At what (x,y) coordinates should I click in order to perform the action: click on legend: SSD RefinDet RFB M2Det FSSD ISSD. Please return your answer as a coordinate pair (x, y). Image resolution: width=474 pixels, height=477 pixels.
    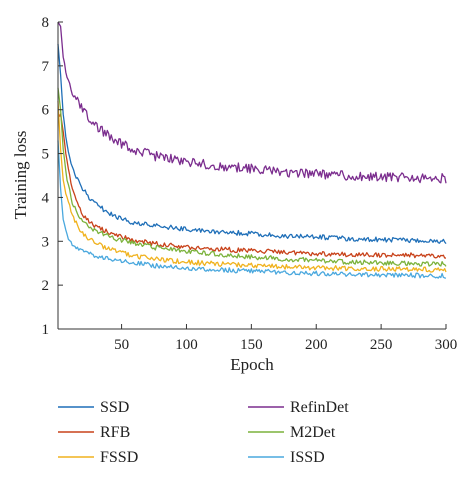
    Looking at the image, I should click on (203, 432).